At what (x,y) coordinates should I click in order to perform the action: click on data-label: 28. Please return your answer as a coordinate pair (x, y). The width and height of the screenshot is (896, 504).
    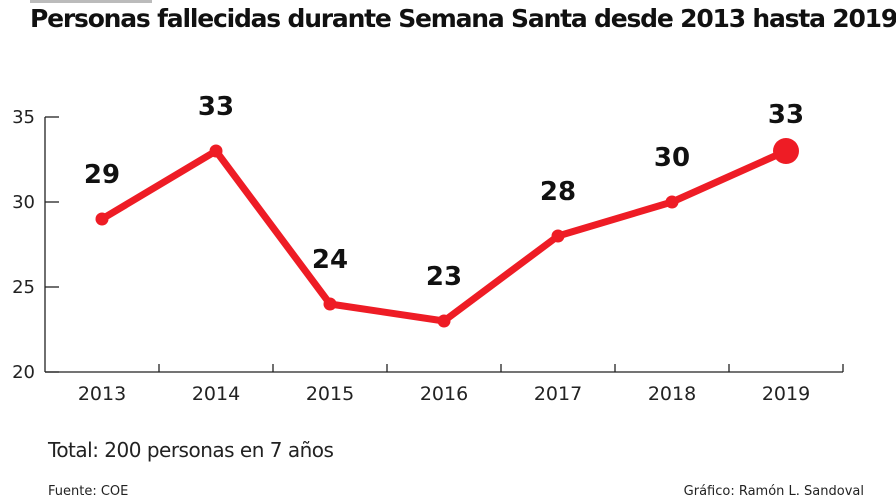
    Looking at the image, I should click on (558, 192).